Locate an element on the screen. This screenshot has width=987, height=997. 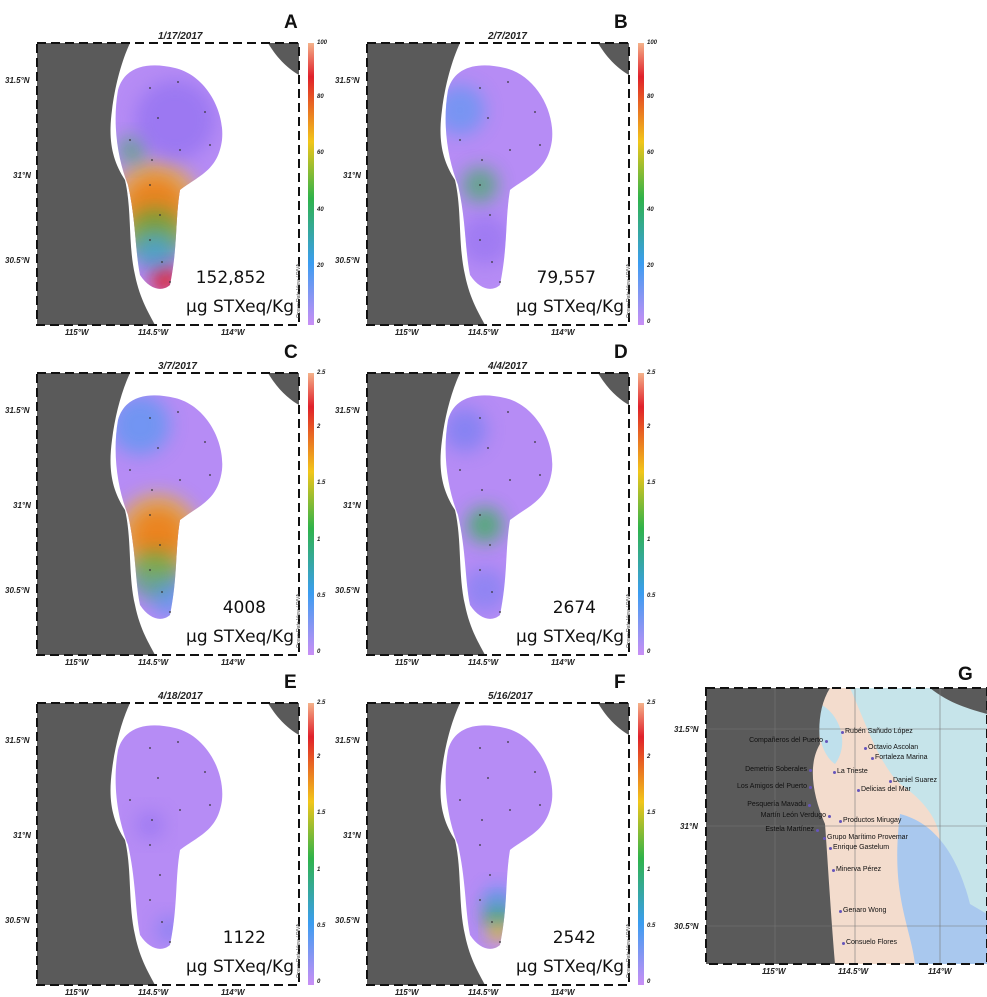
station-label: Pesquería Mavadu is located at coordinates (776, 804).